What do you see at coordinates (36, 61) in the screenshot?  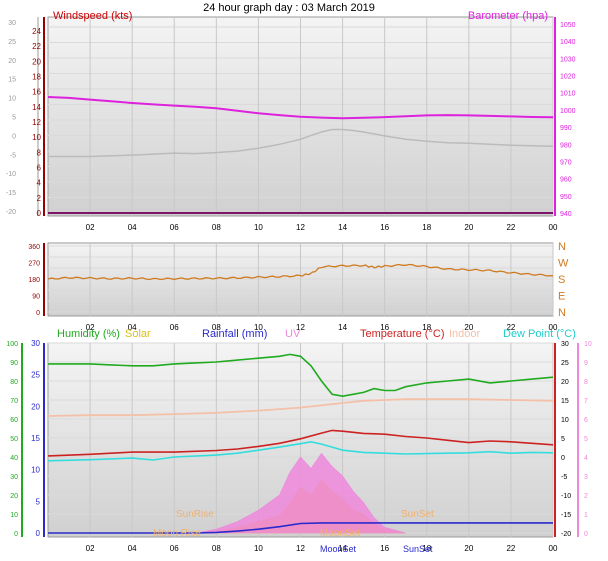 I see `wind-tick: 20` at bounding box center [36, 61].